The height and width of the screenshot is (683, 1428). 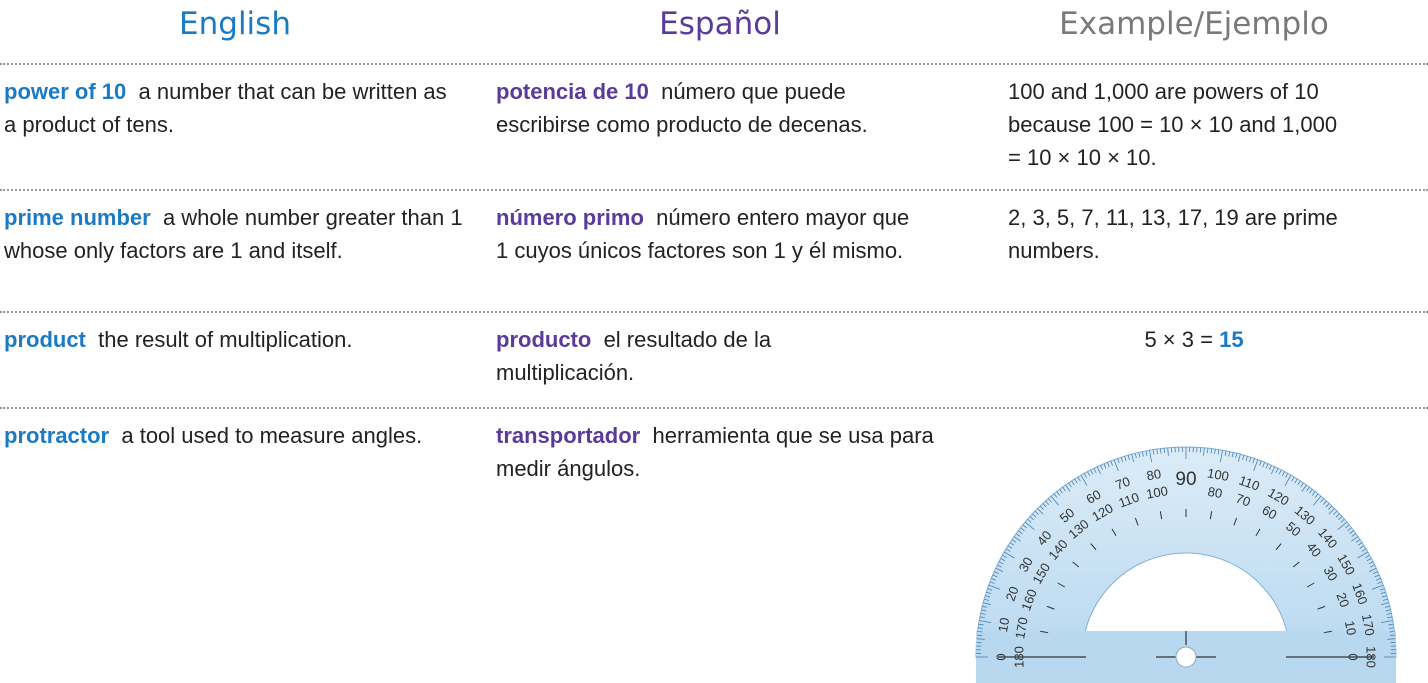 What do you see at coordinates (225, 339) in the screenshot?
I see `definition: the result of multiplication.` at bounding box center [225, 339].